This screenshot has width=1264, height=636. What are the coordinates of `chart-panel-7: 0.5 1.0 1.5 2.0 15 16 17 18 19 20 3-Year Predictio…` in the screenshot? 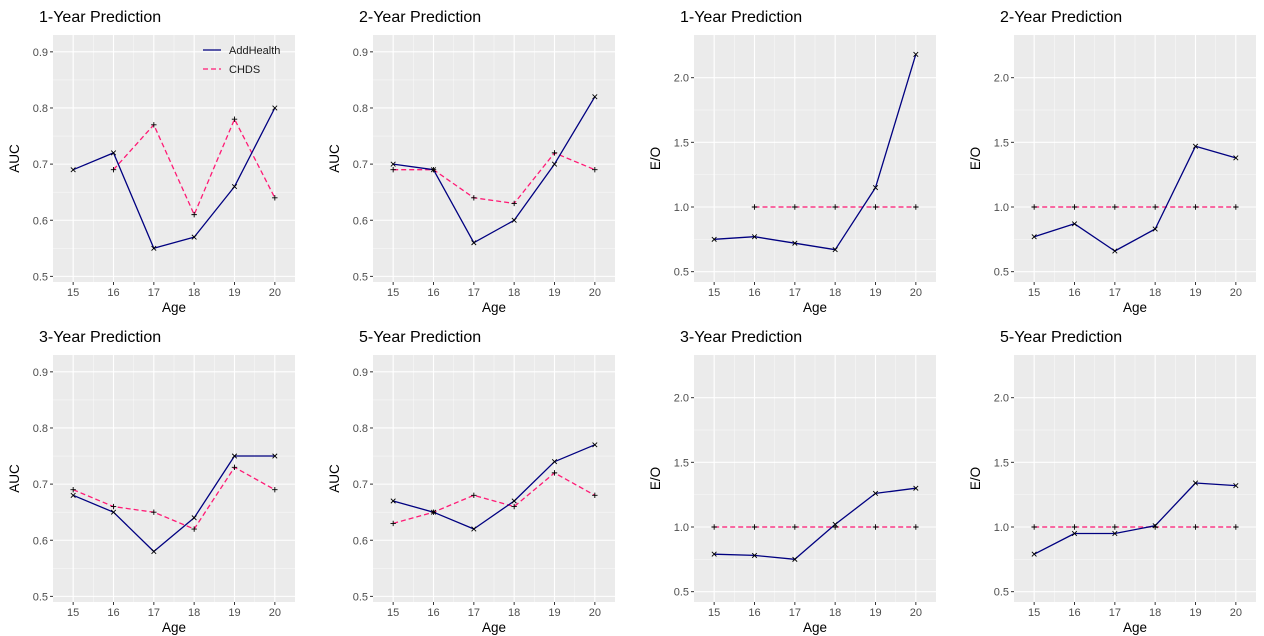 It's located at (792, 482).